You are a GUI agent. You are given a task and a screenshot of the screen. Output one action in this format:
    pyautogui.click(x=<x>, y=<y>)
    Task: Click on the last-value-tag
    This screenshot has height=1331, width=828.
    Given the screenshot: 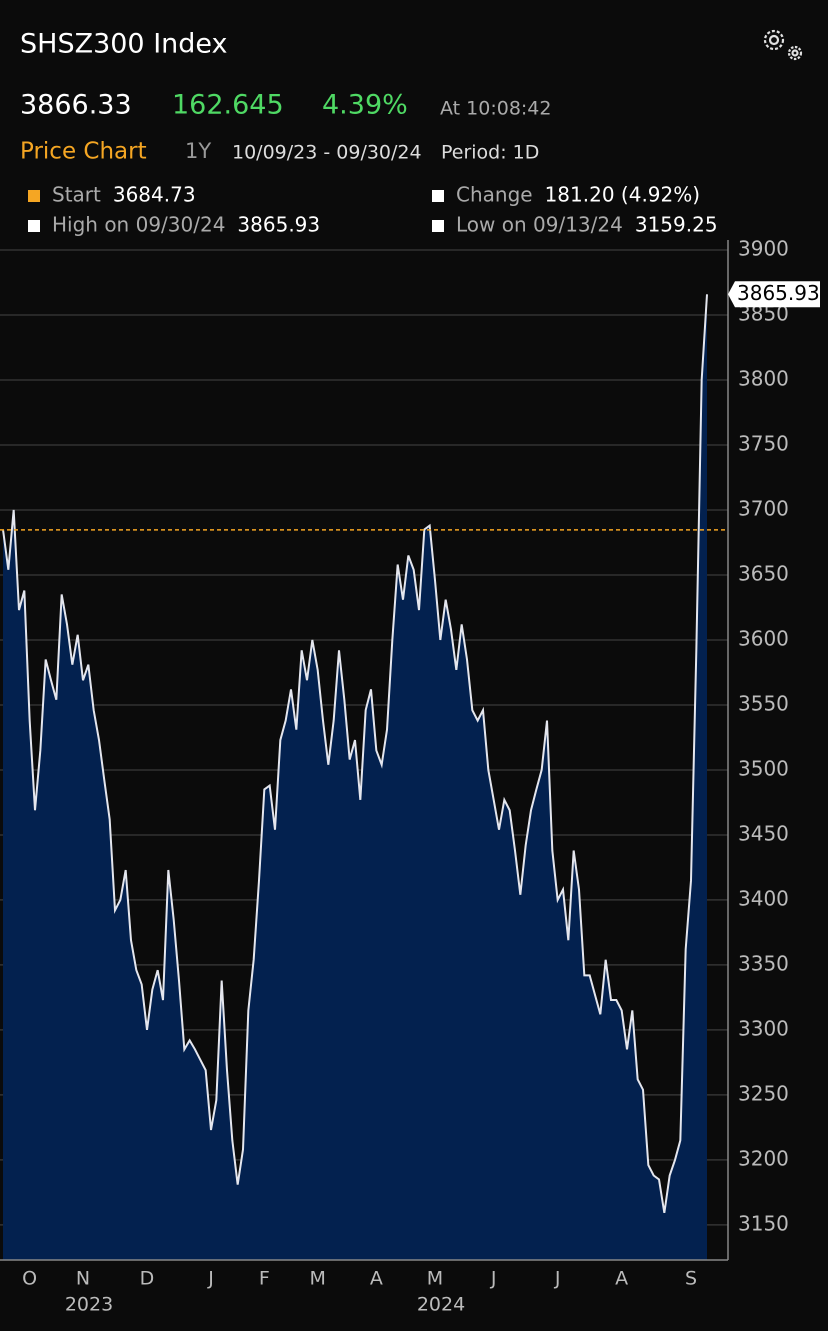 What is the action you would take?
    pyautogui.click(x=774, y=294)
    